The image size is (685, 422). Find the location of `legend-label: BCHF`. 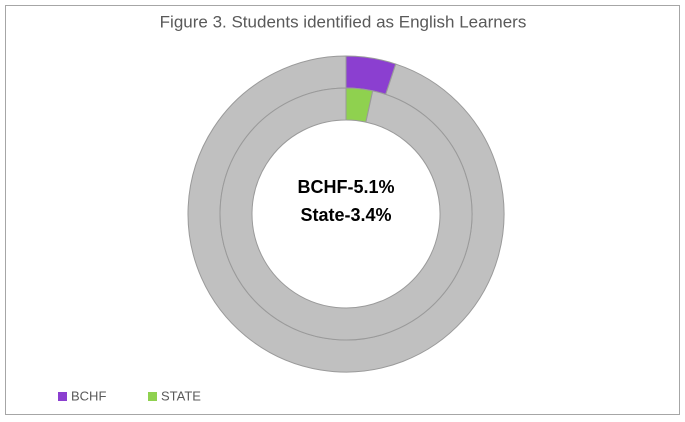

legend-label: BCHF is located at coordinates (88, 395).